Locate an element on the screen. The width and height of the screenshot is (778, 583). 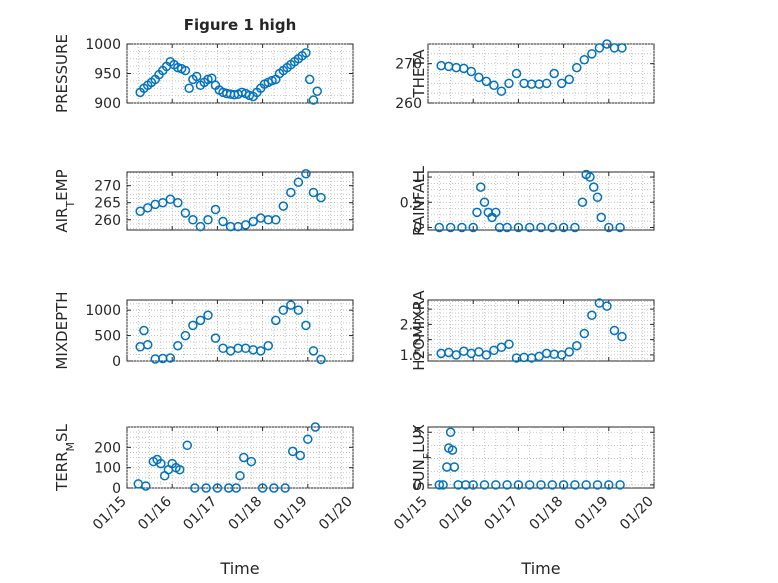
x-tick-label: 01/16 is located at coordinates (155, 513).